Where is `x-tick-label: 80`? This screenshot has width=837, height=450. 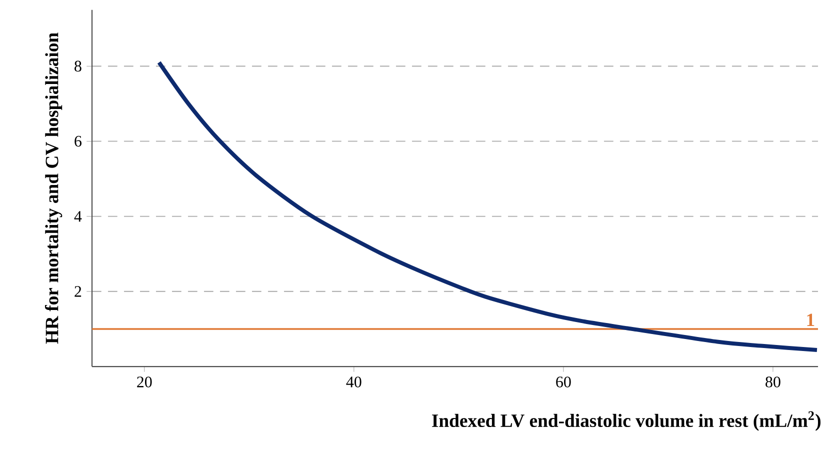
x-tick-label: 80 is located at coordinates (773, 382).